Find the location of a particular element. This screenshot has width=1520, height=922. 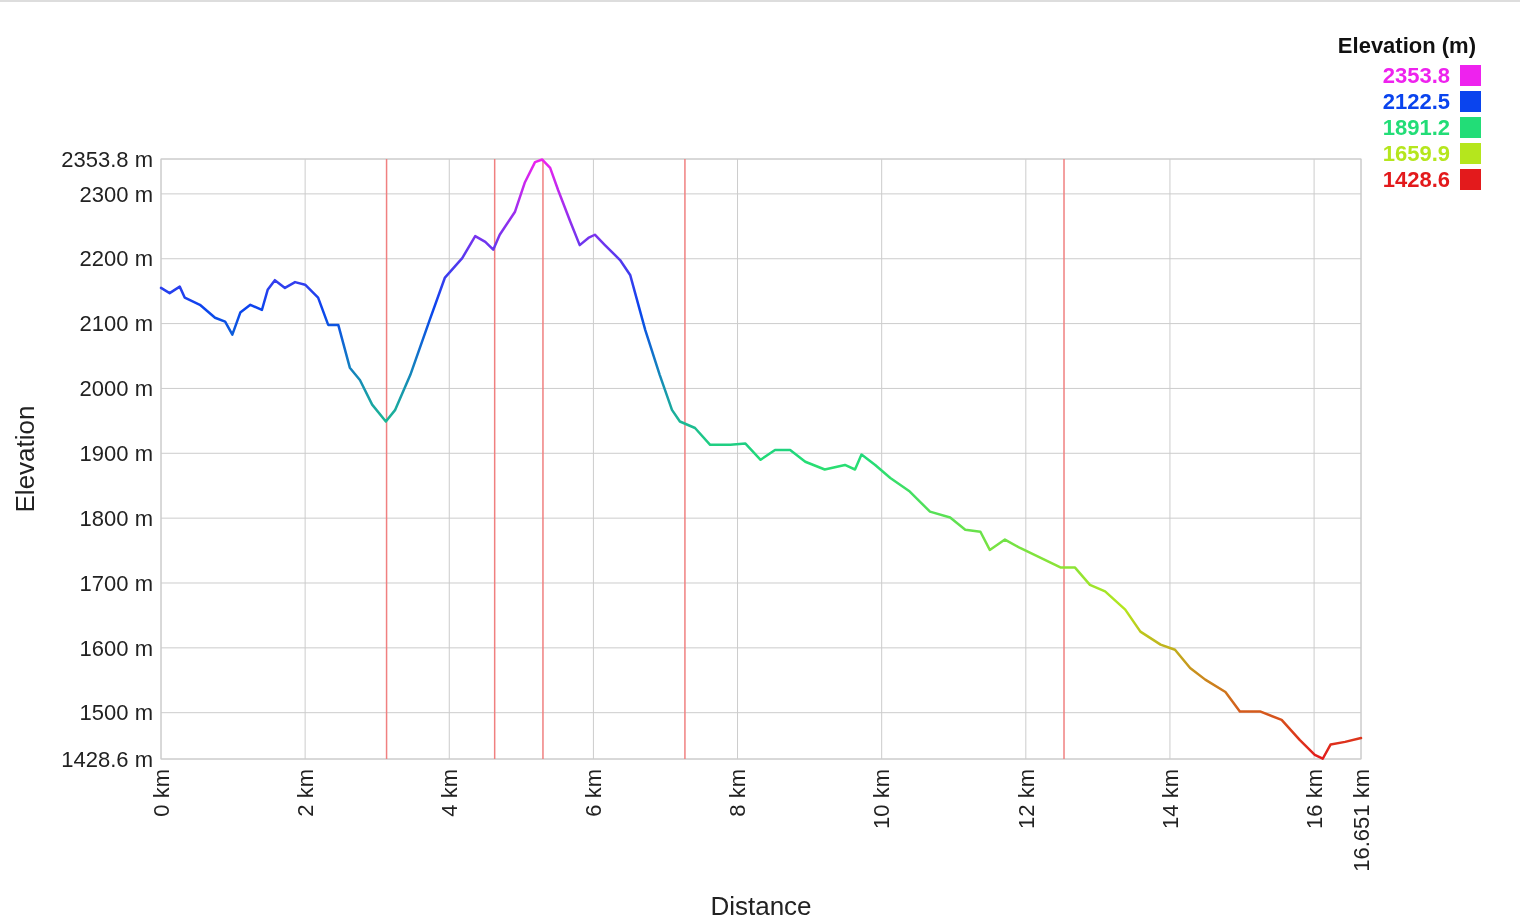

x-tick-label: 10 km is located at coordinates (882, 799).